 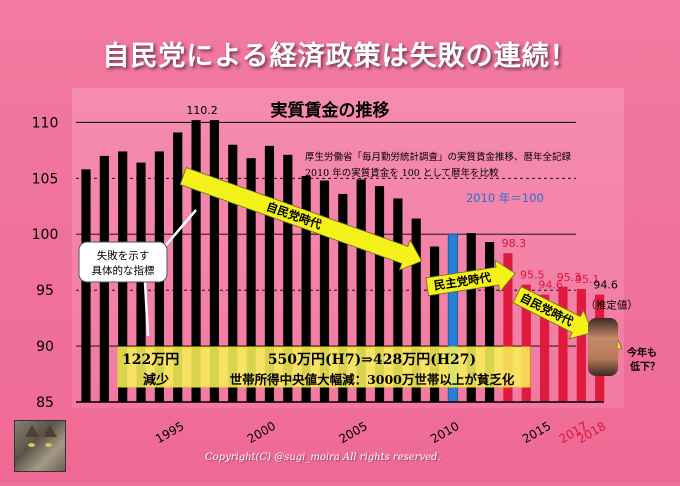 I want to click on cat-eye-left, so click(x=31, y=445).